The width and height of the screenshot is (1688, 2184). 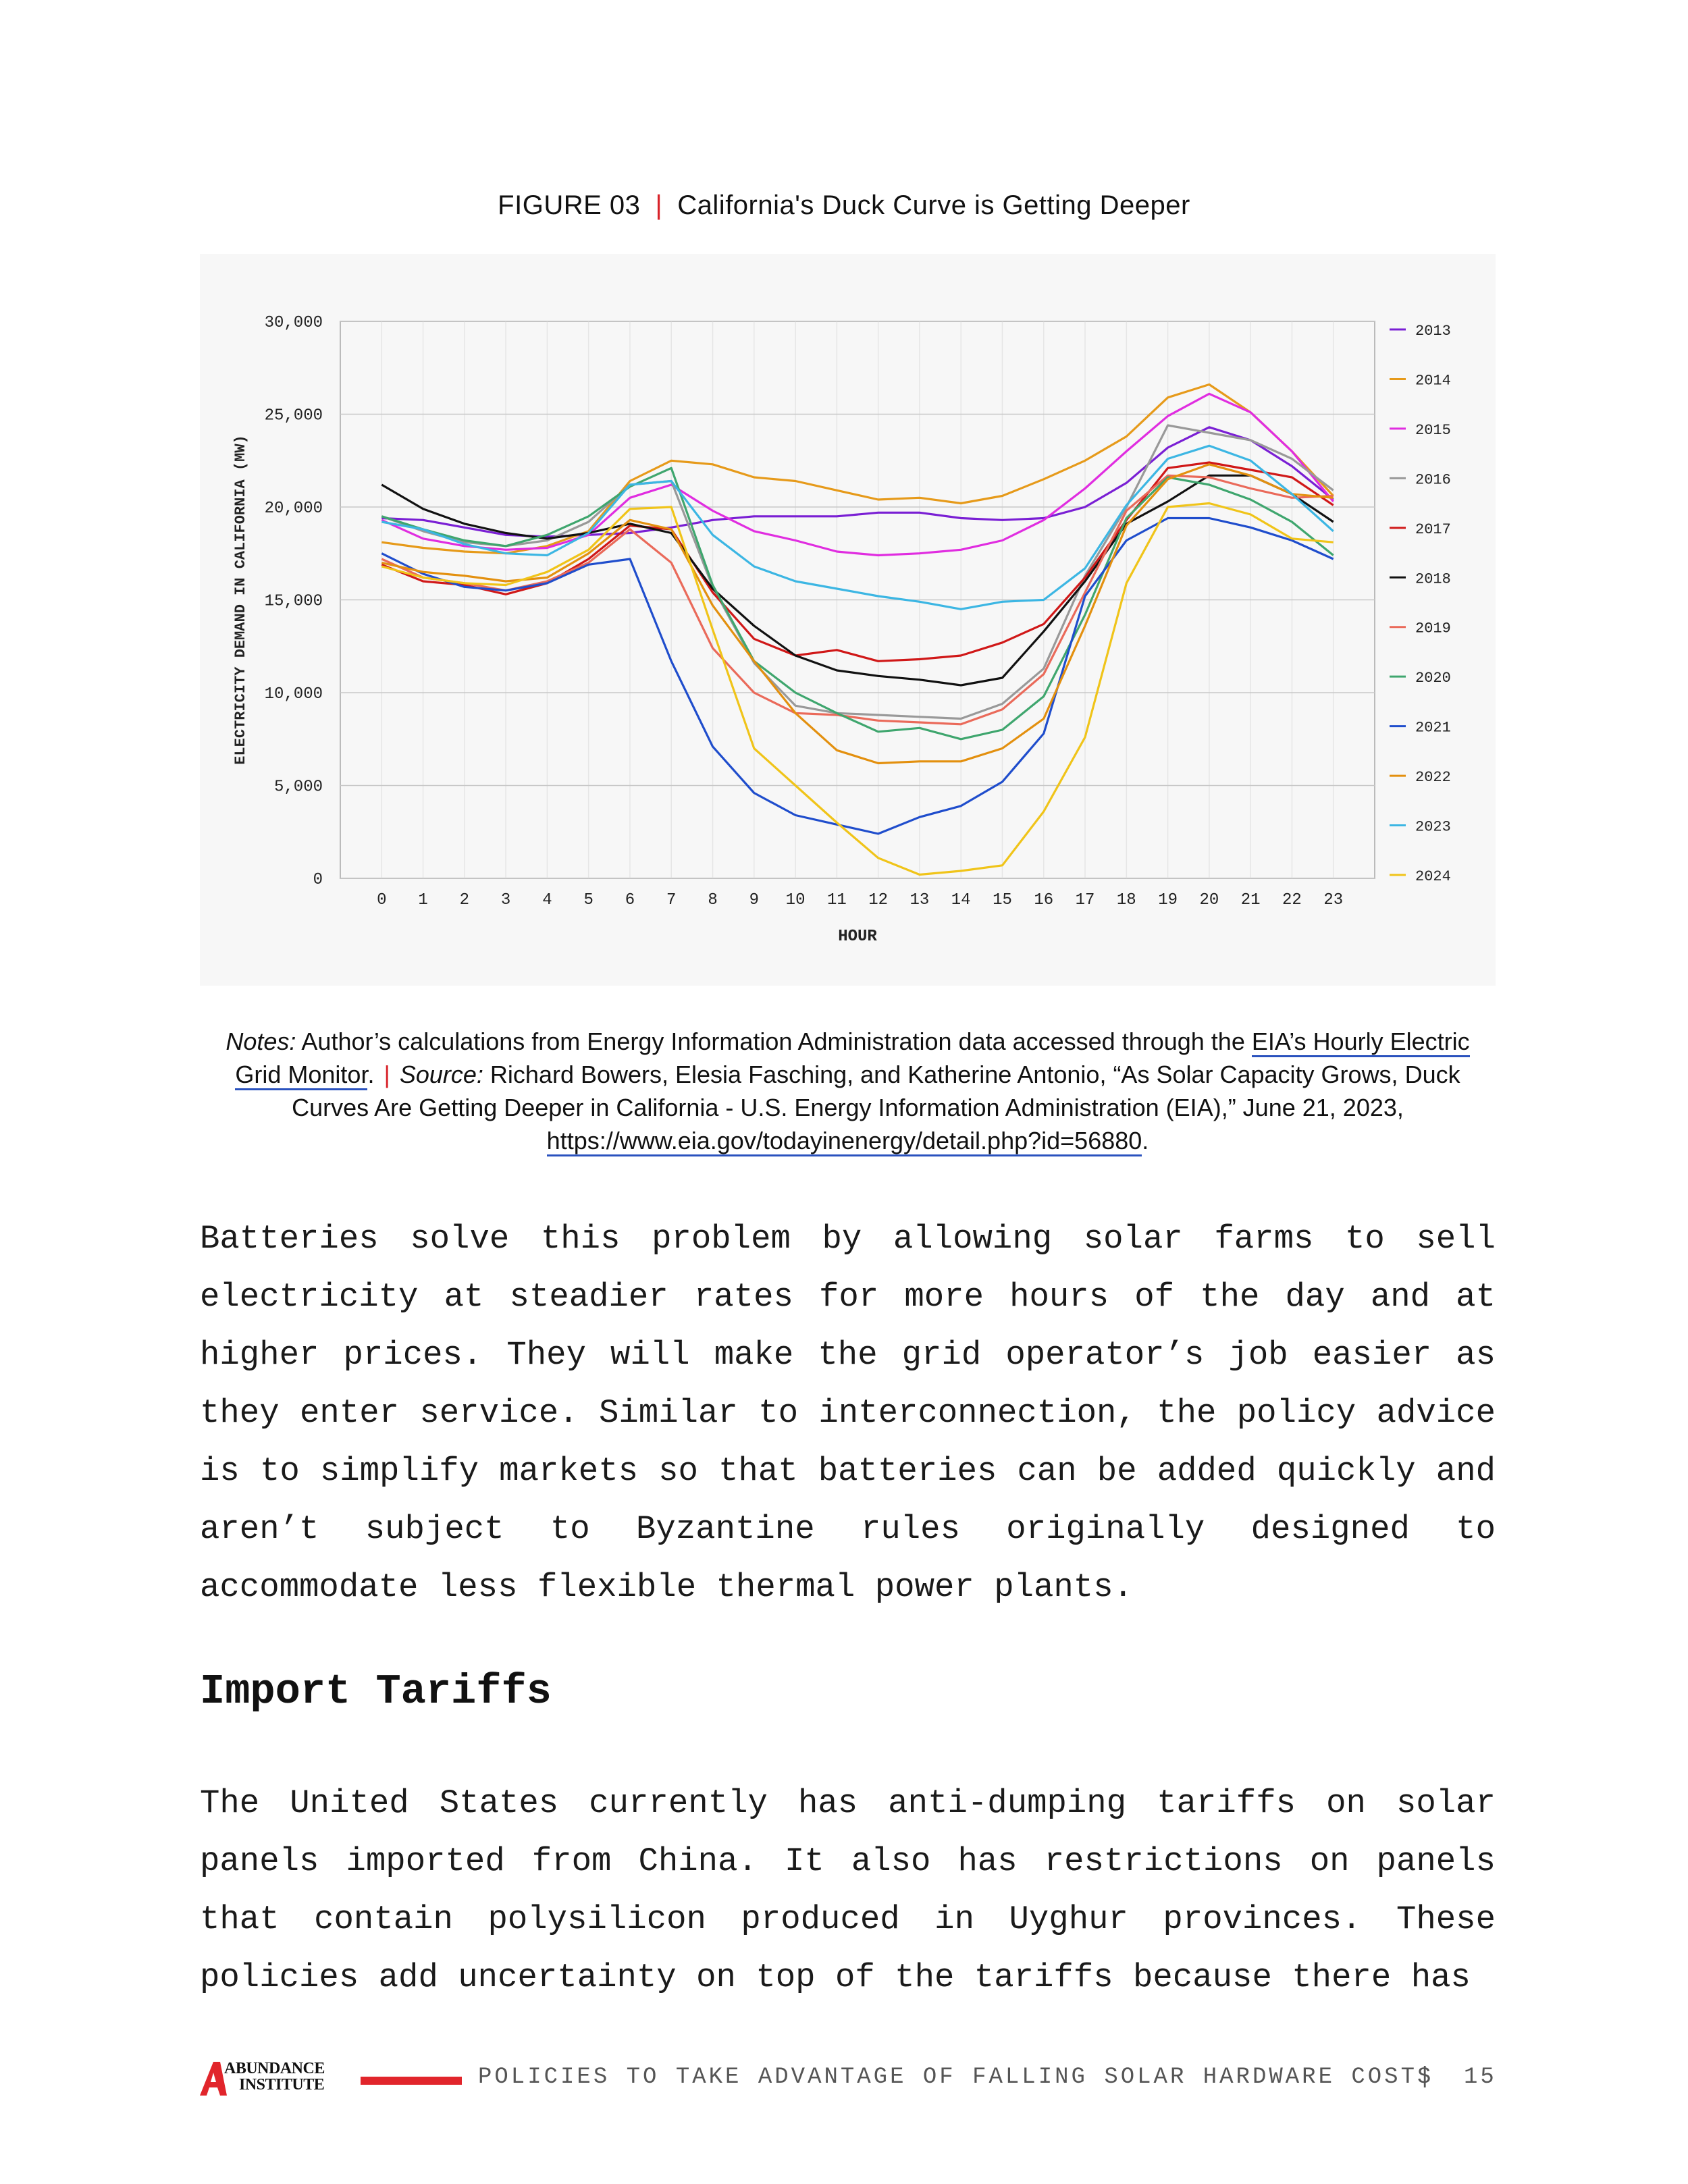 What do you see at coordinates (241, 599) in the screenshot?
I see `y-axis-label: ELECTRICITY DEMAND IN CALIFORNIA (MW)` at bounding box center [241, 599].